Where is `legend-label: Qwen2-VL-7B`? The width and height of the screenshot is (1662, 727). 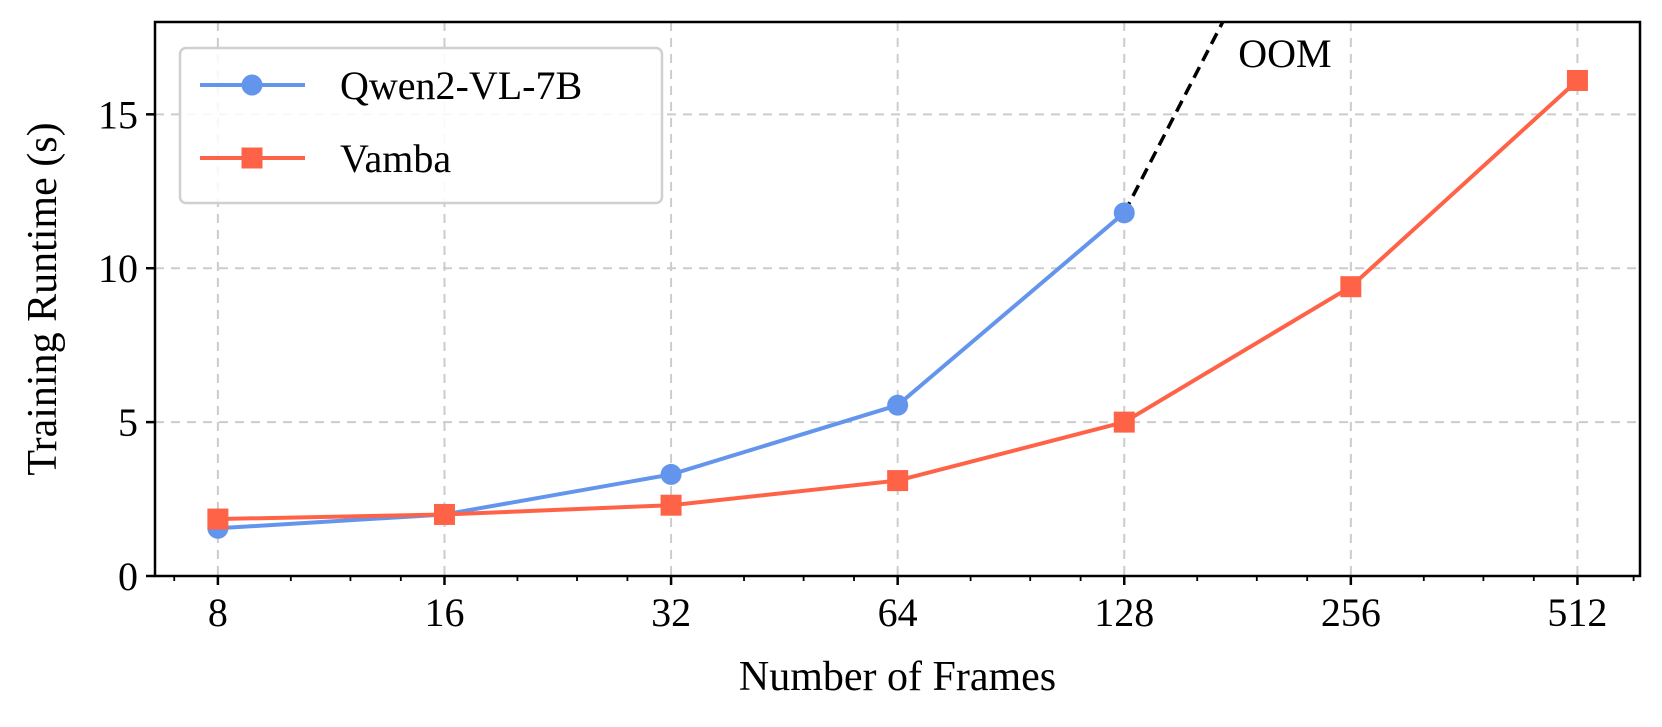
legend-label: Qwen2-VL-7B is located at coordinates (461, 85).